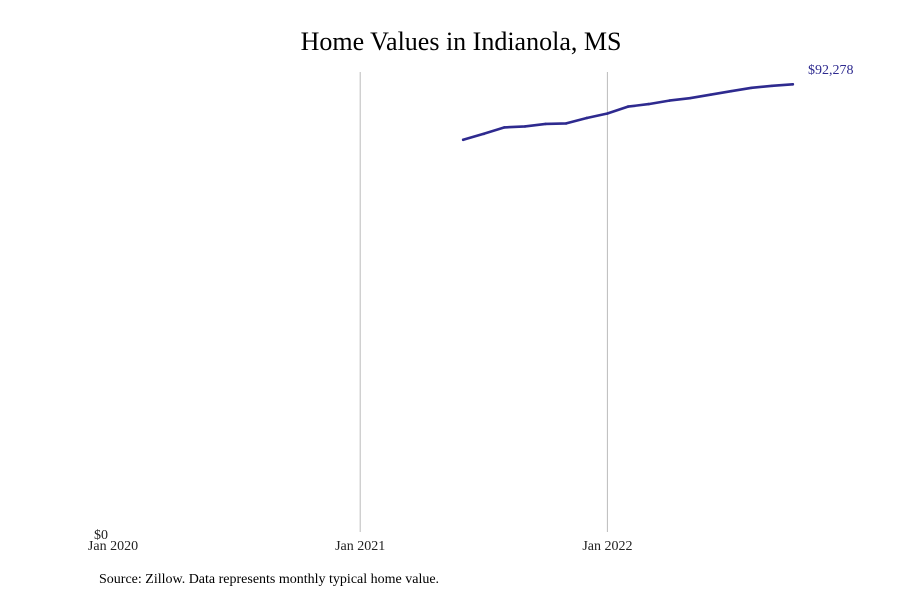 The width and height of the screenshot is (900, 600). Describe the element at coordinates (101, 535) in the screenshot. I see `y-tick-label: $0` at that location.